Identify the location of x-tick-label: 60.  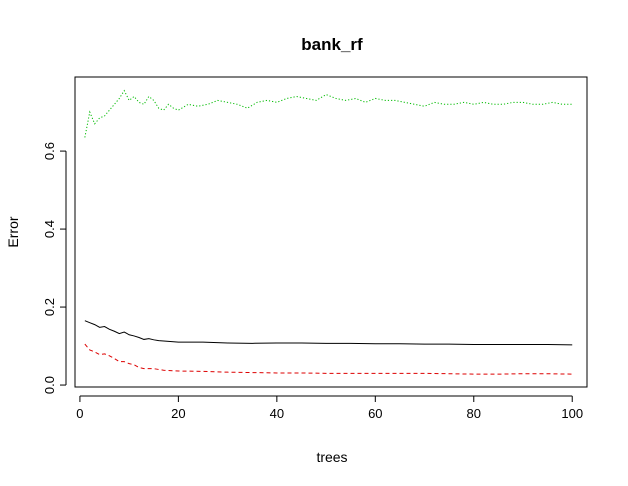
(375, 413).